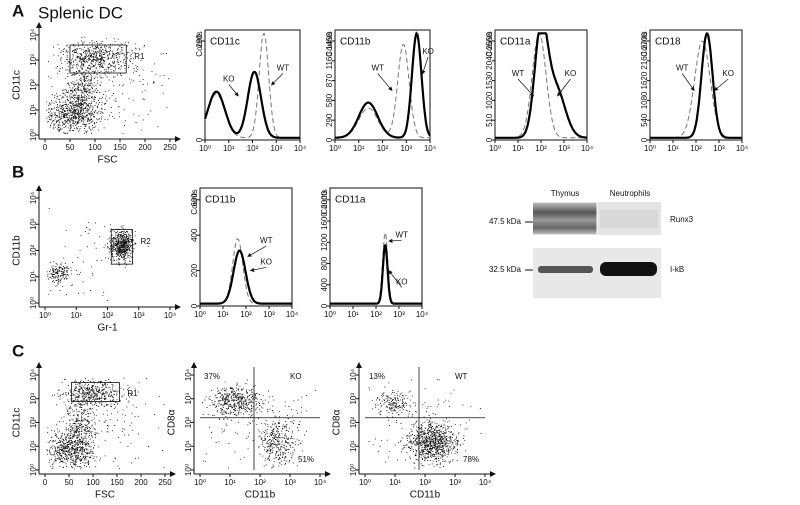  What do you see at coordinates (165, 482) in the screenshot?
I see `x-tick-label: 250` at bounding box center [165, 482].